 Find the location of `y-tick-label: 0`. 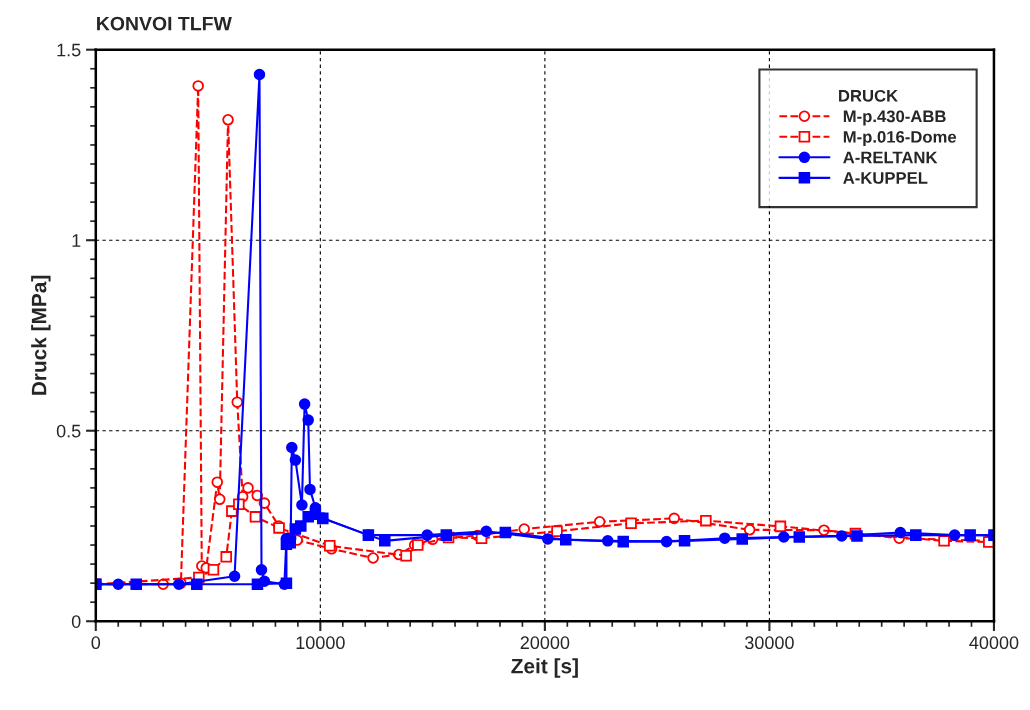

y-tick-label: 0 is located at coordinates (76, 621).